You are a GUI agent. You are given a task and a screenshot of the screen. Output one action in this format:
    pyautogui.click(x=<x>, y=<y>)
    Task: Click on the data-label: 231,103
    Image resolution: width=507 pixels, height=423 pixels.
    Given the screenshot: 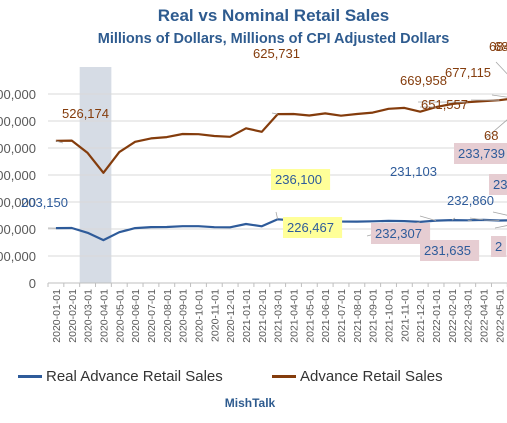 What is the action you would take?
    pyautogui.click(x=413, y=171)
    